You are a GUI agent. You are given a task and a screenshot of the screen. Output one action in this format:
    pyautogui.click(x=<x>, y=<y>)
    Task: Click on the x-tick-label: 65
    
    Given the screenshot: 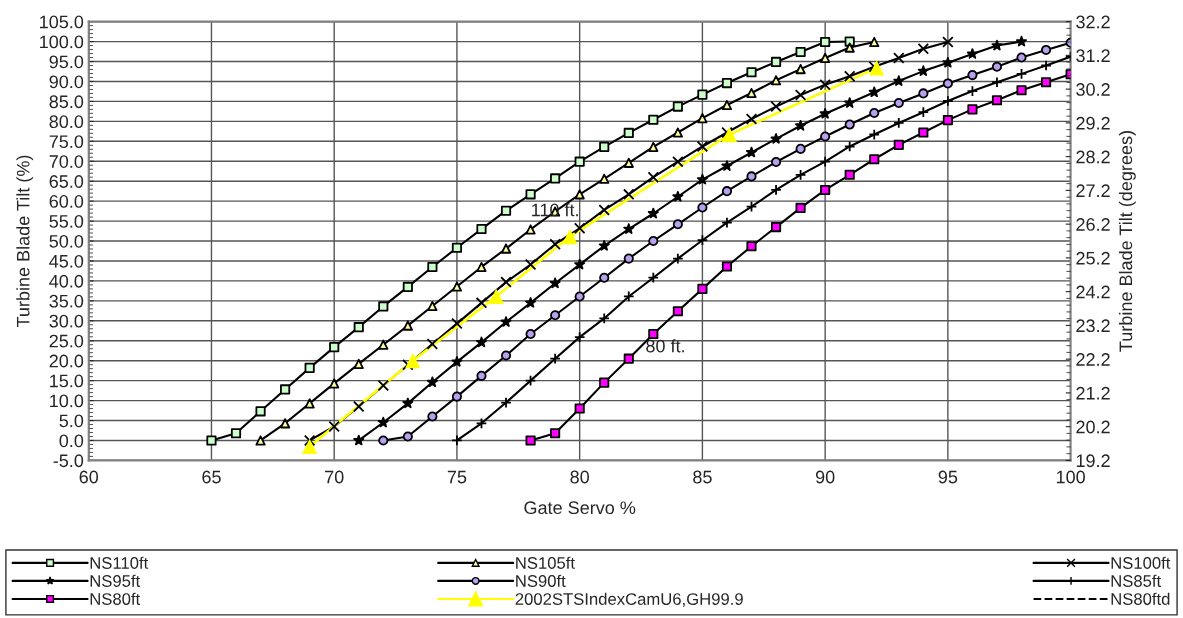 What is the action you would take?
    pyautogui.click(x=211, y=477)
    